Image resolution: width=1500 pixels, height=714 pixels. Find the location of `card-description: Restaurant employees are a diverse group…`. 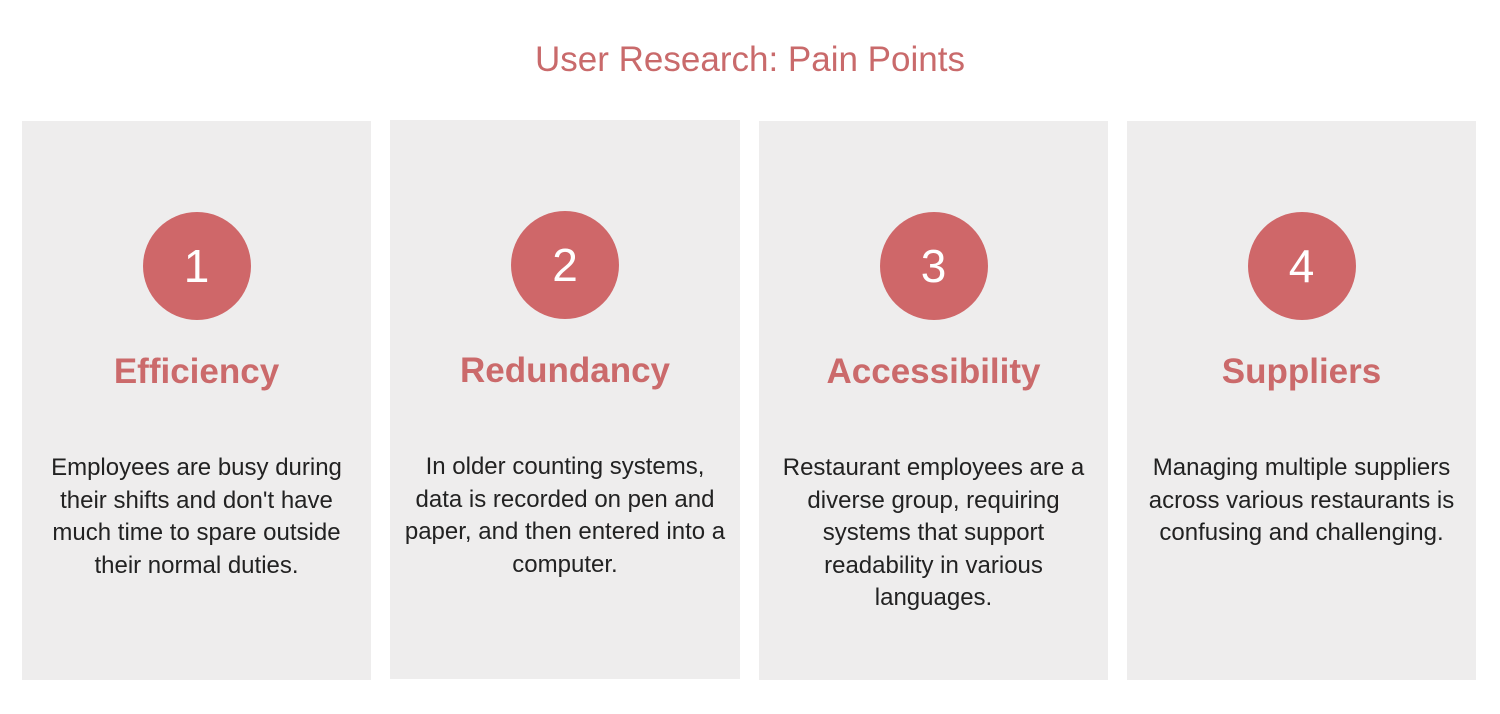

card-description: Restaurant employees are a diverse group… is located at coordinates (933, 532).